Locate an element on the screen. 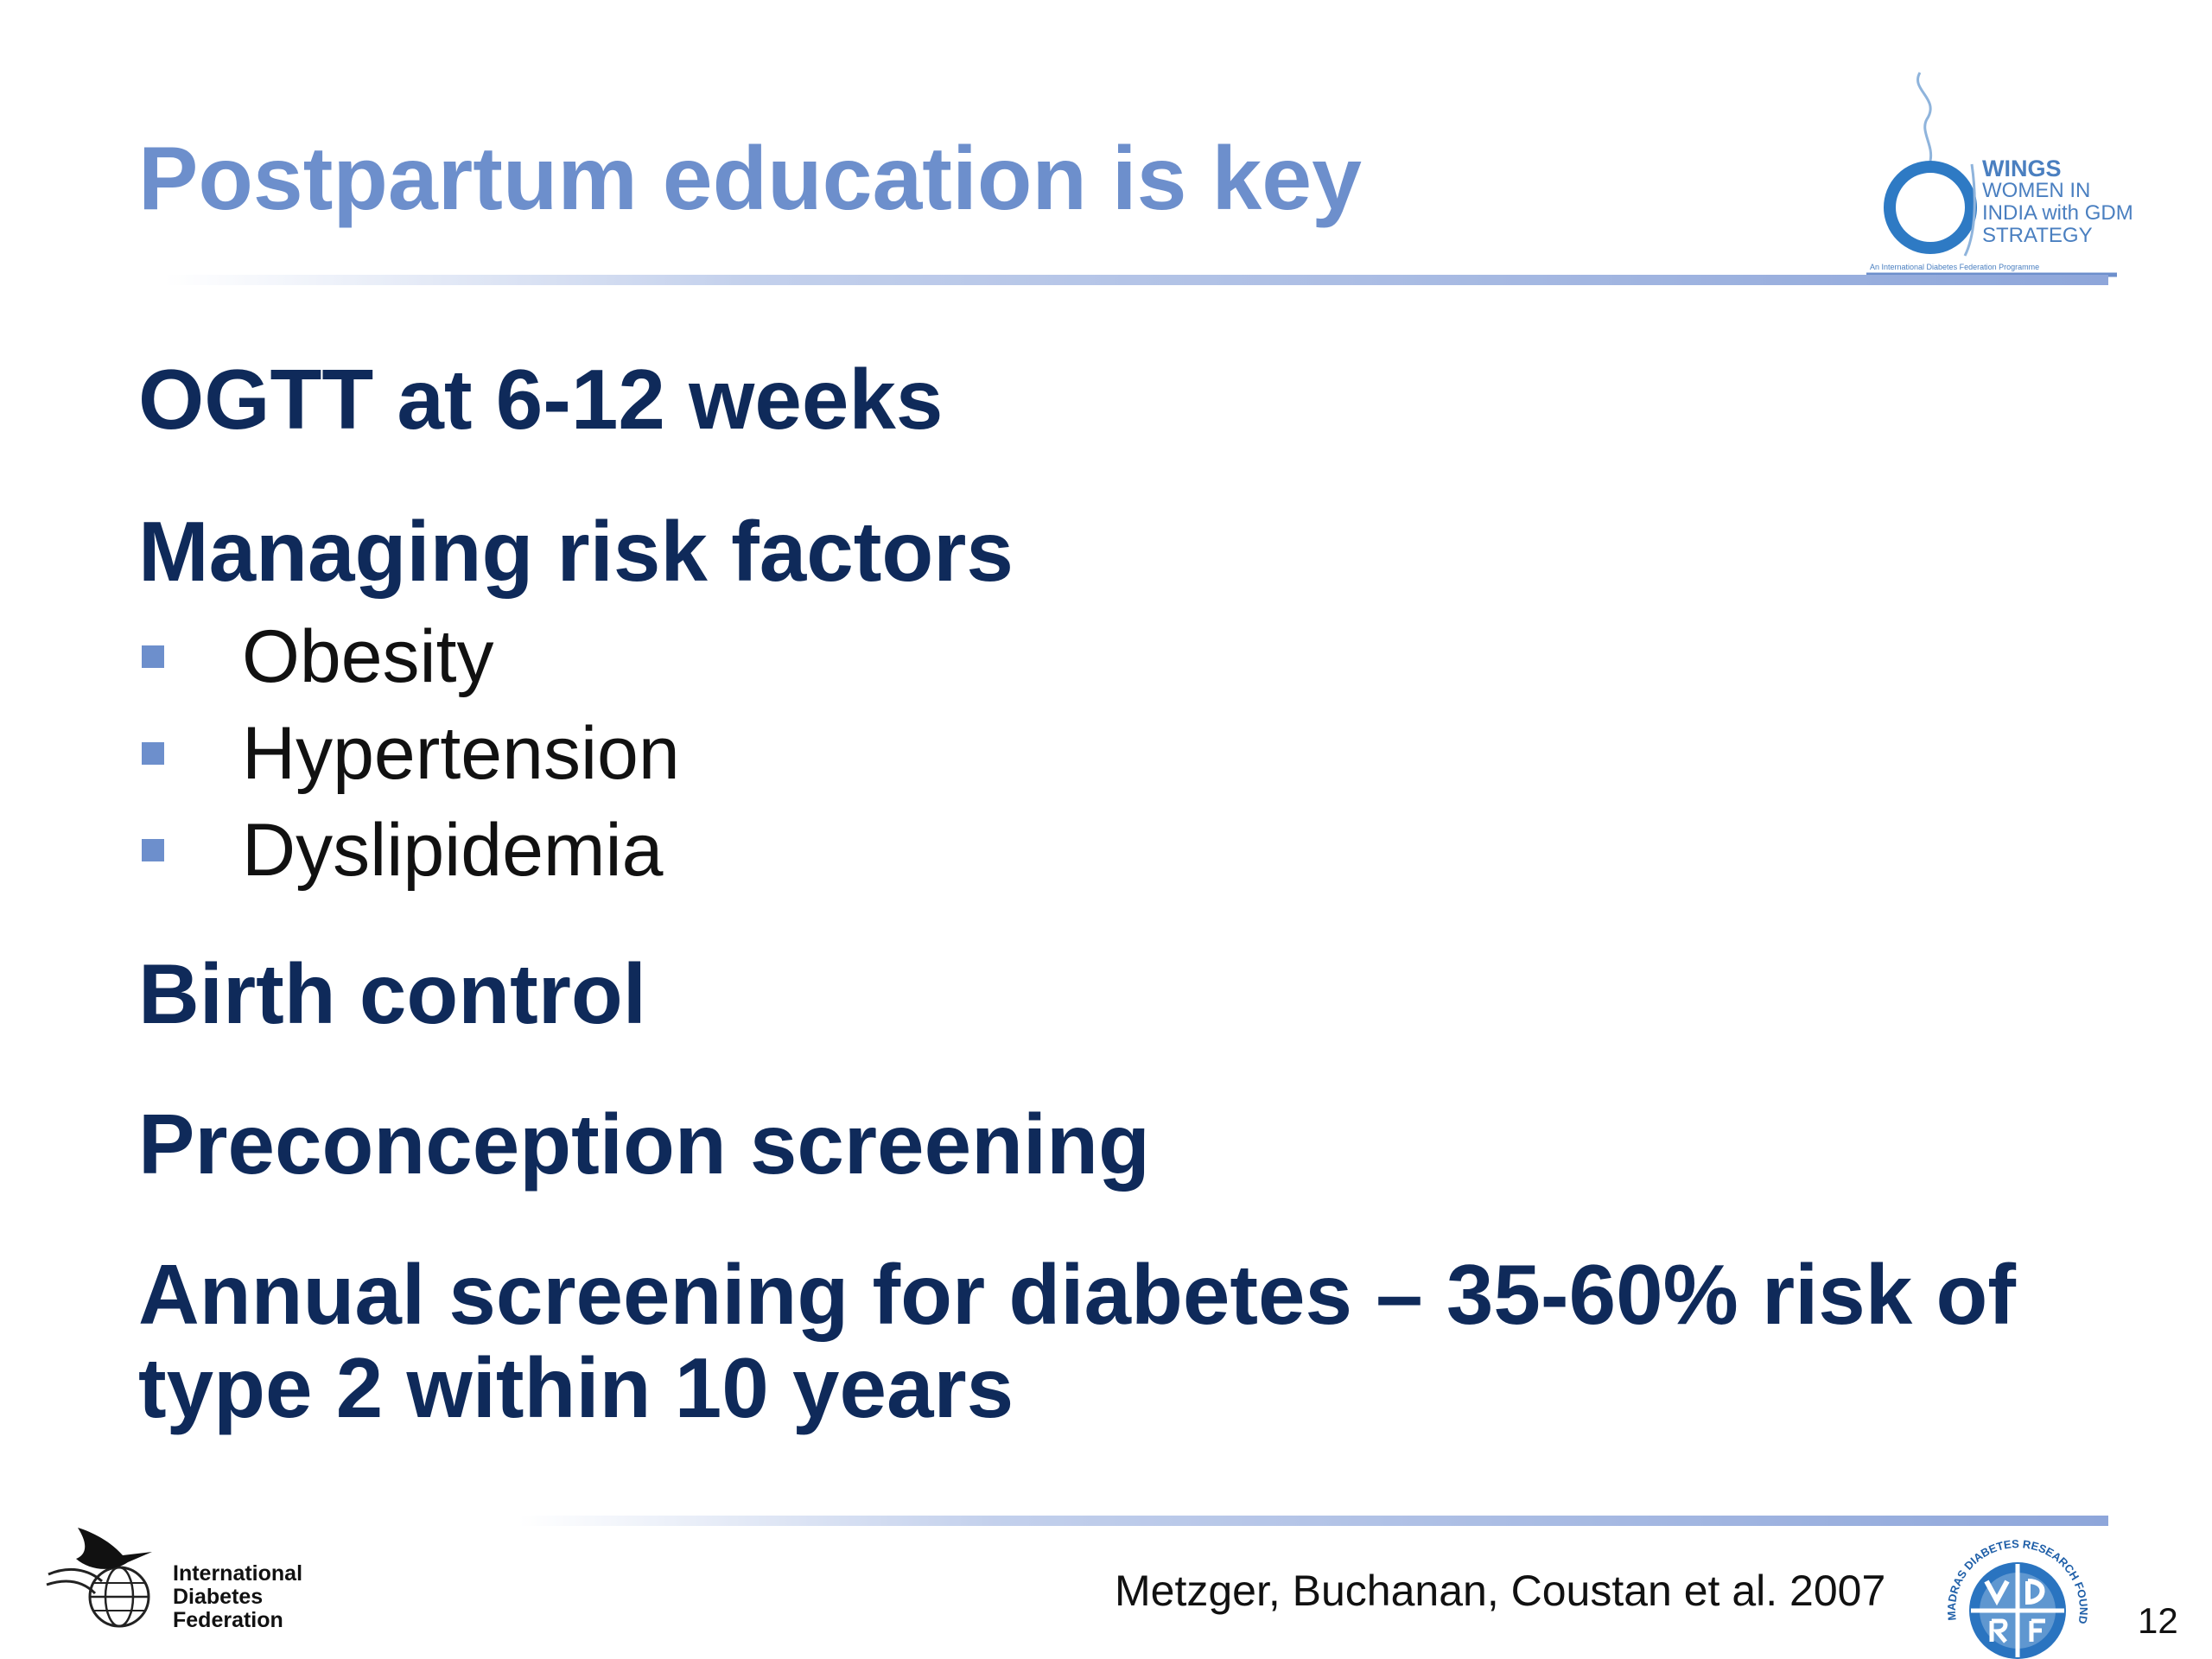 This screenshot has width=2212, height=1659. heading-birth-control: Birth control is located at coordinates (392, 994).